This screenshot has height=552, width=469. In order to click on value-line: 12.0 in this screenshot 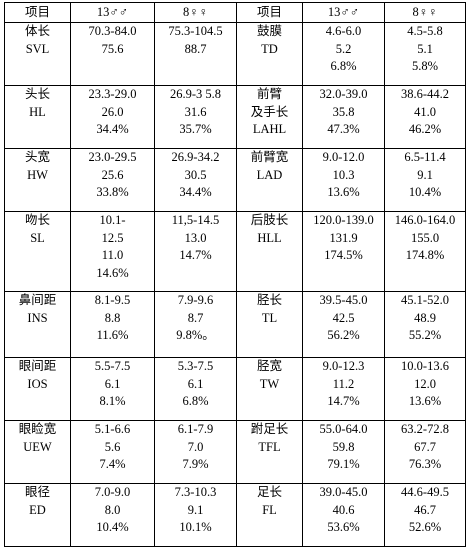, I will do `click(425, 383)`.